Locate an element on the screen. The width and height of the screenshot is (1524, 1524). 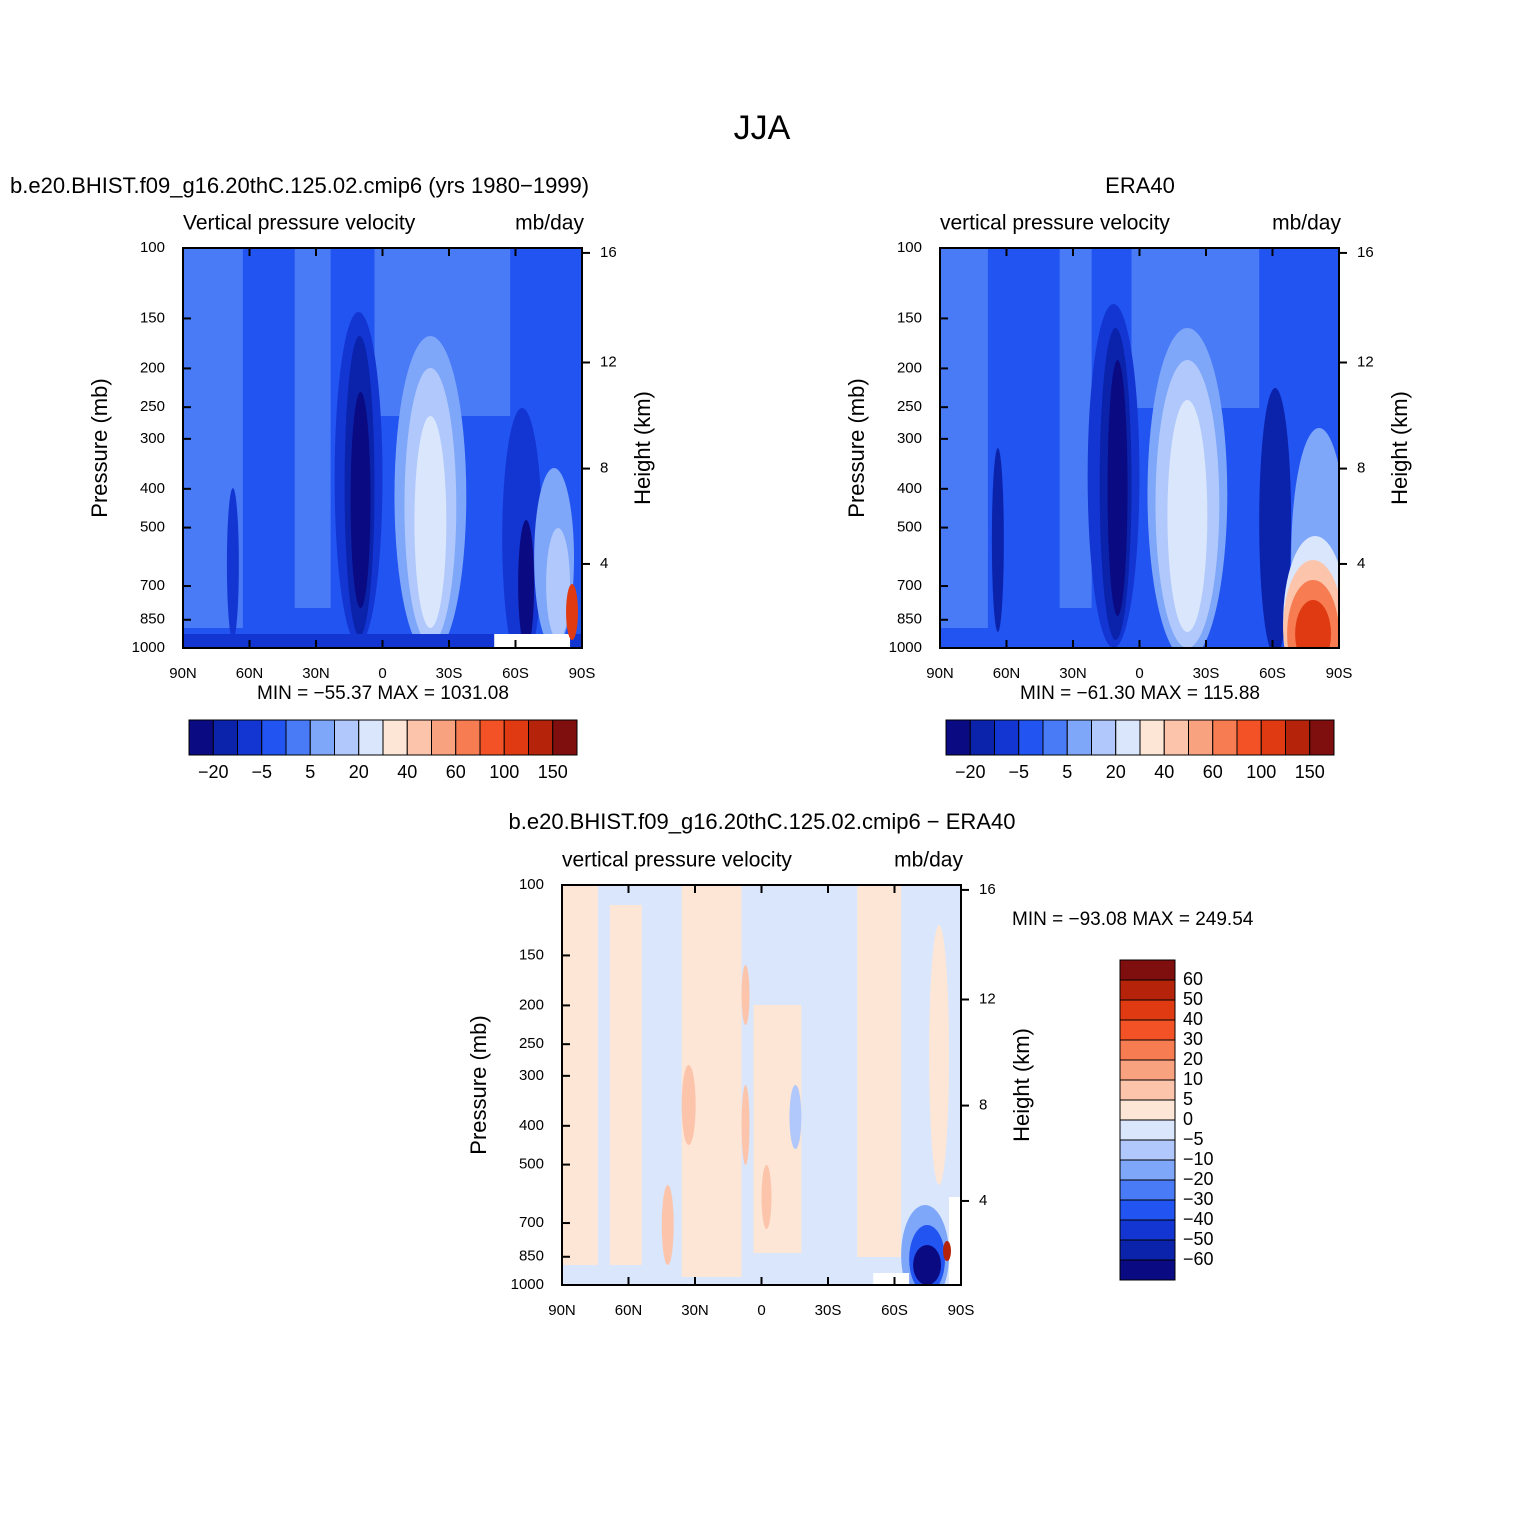
colorbar-label: −30 is located at coordinates (1198, 1199).